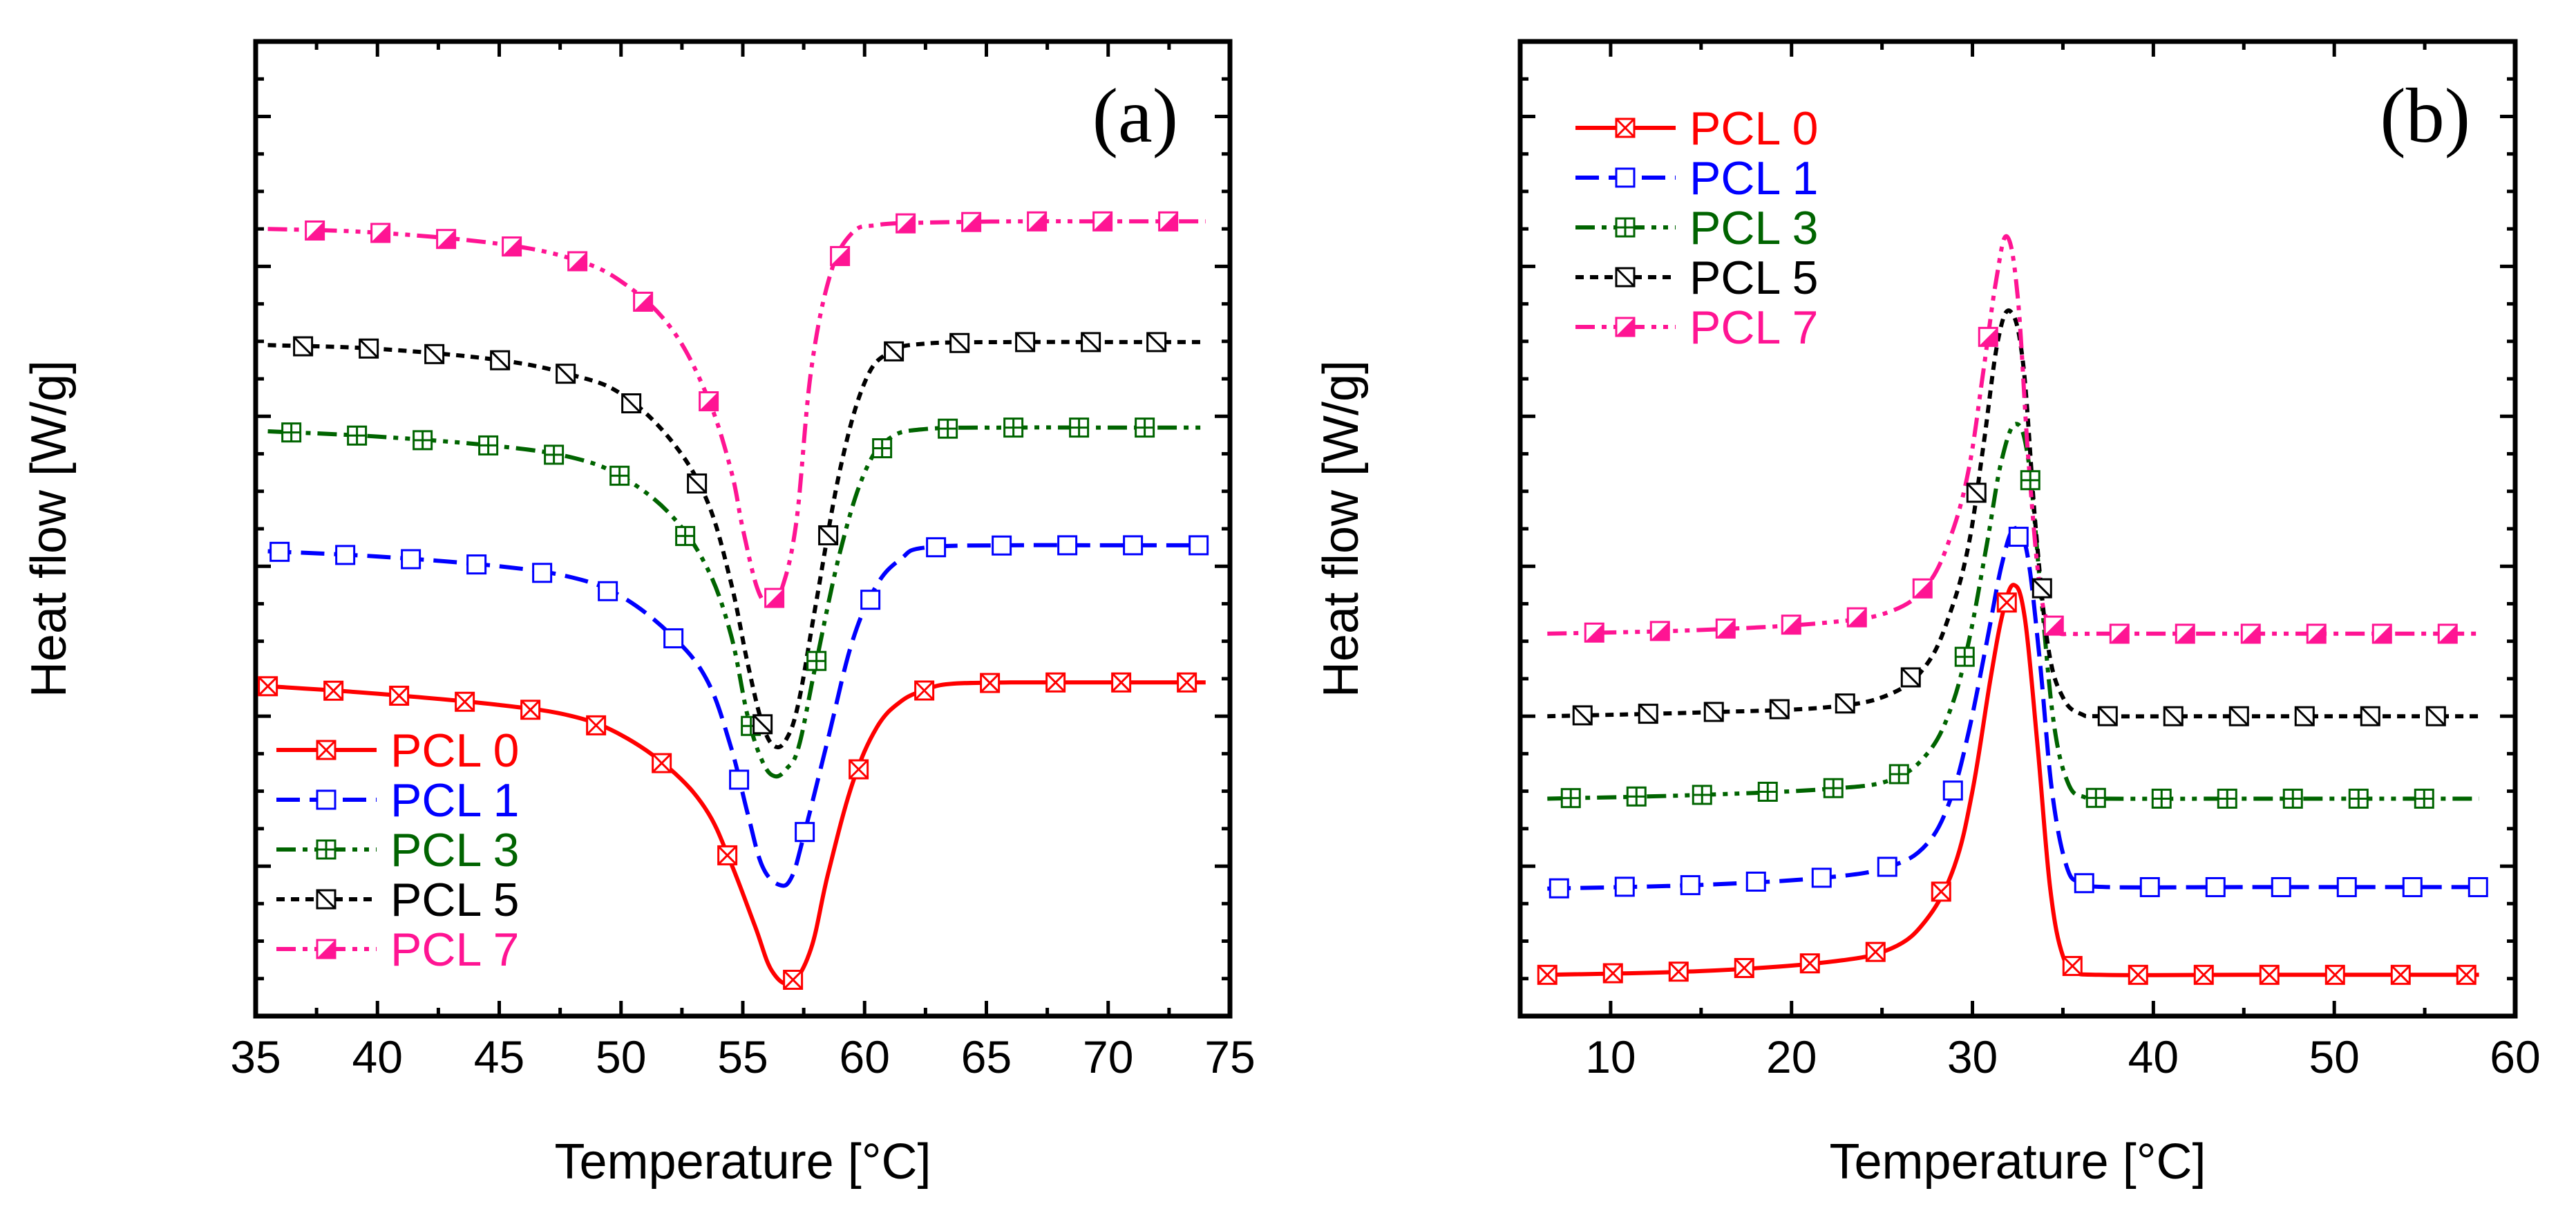 This screenshot has width=2576, height=1211. Describe the element at coordinates (1108, 1056) in the screenshot. I see `x-tick-label: 70` at that location.